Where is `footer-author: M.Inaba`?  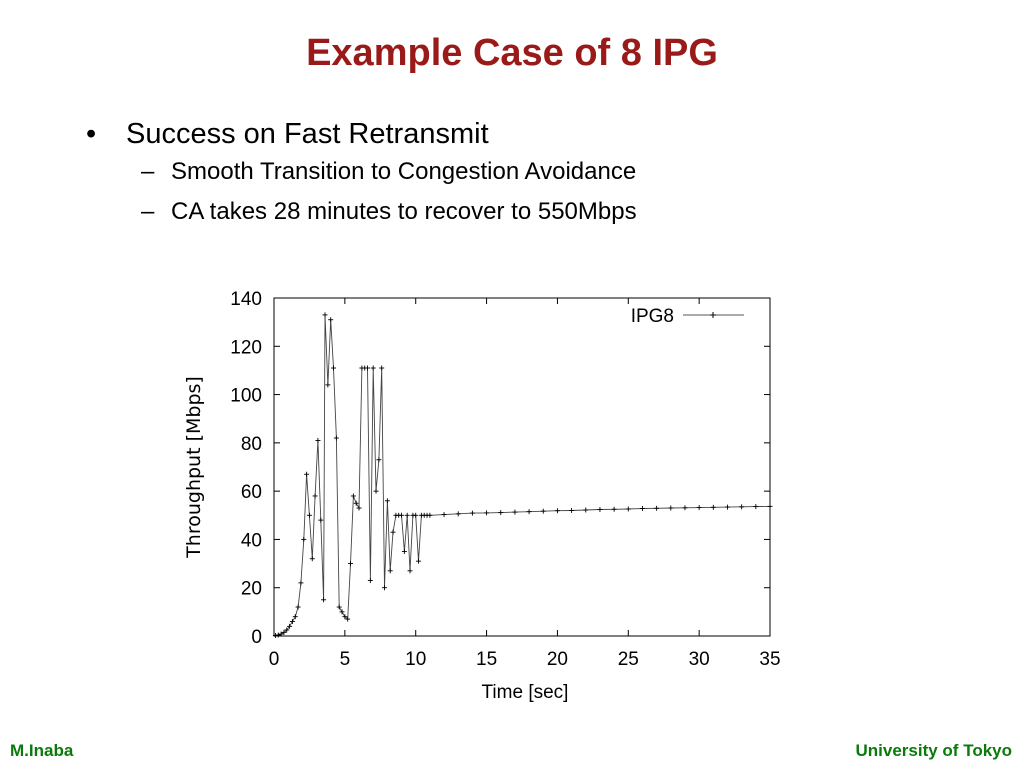
footer-author: M.Inaba is located at coordinates (42, 750).